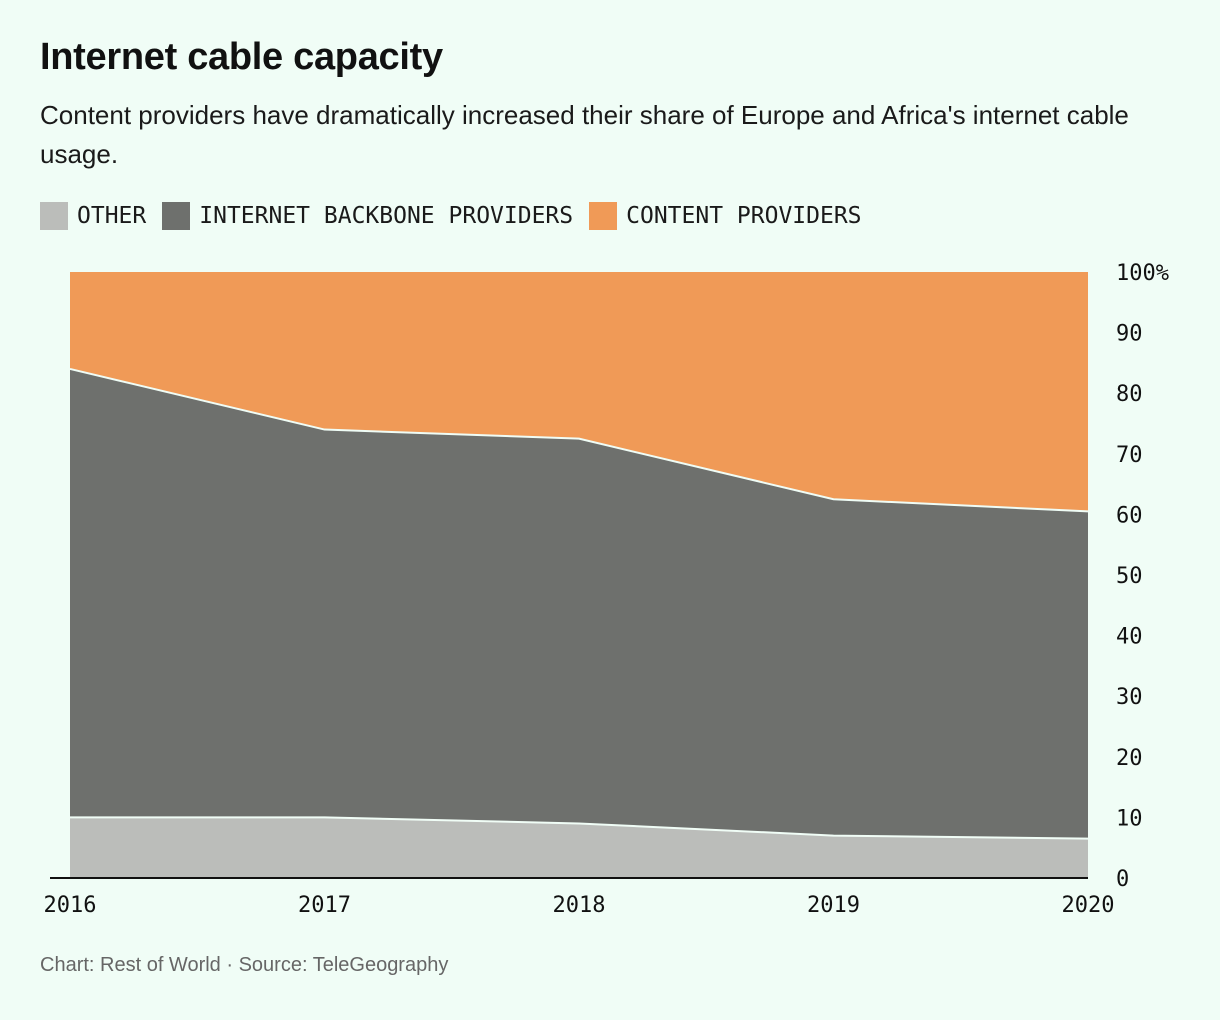 This screenshot has height=1020, width=1220. Describe the element at coordinates (1142, 273) in the screenshot. I see `y-tick-label: 100%` at that location.